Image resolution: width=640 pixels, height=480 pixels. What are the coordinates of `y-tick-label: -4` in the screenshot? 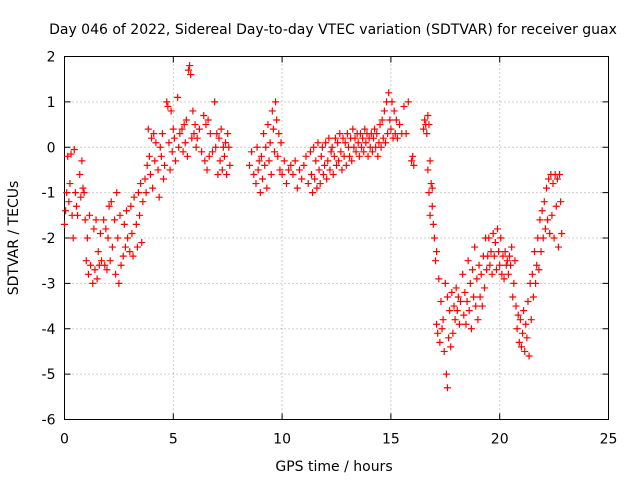 It's located at (49, 330).